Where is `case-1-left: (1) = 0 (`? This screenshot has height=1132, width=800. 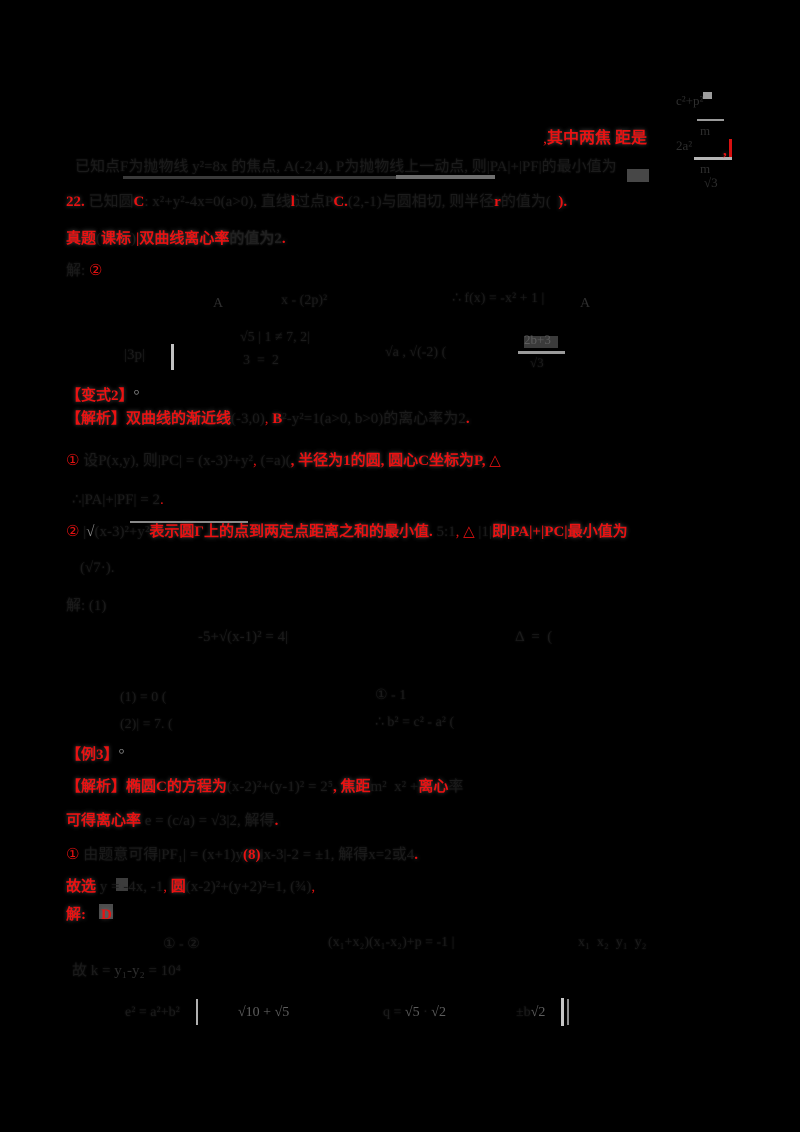
case-1-left: (1) = 0 ( is located at coordinates (143, 698).